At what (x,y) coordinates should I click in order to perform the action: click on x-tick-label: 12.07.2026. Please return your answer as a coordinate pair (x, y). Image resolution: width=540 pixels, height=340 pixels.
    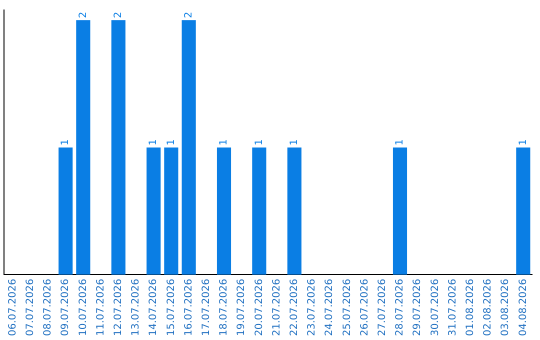
    Looking at the image, I should click on (118, 307).